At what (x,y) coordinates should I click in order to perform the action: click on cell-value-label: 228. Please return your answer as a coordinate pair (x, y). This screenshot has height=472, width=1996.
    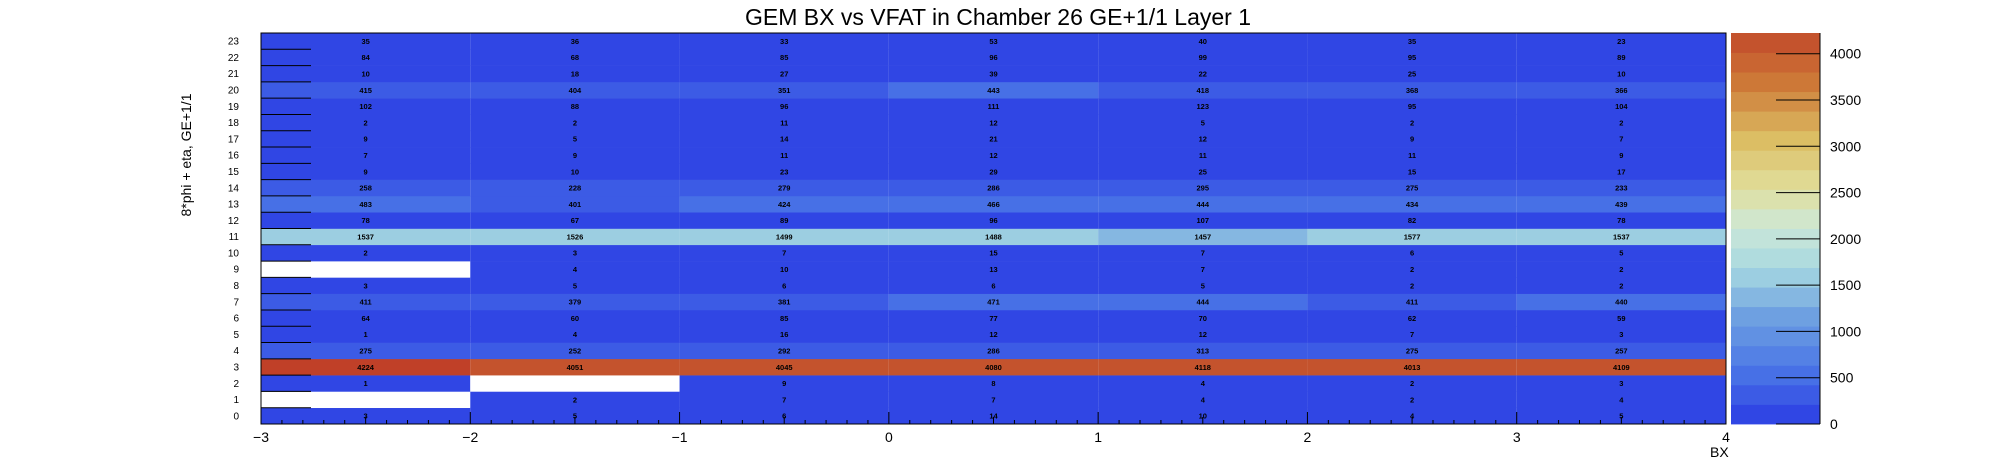
    Looking at the image, I should click on (575, 188).